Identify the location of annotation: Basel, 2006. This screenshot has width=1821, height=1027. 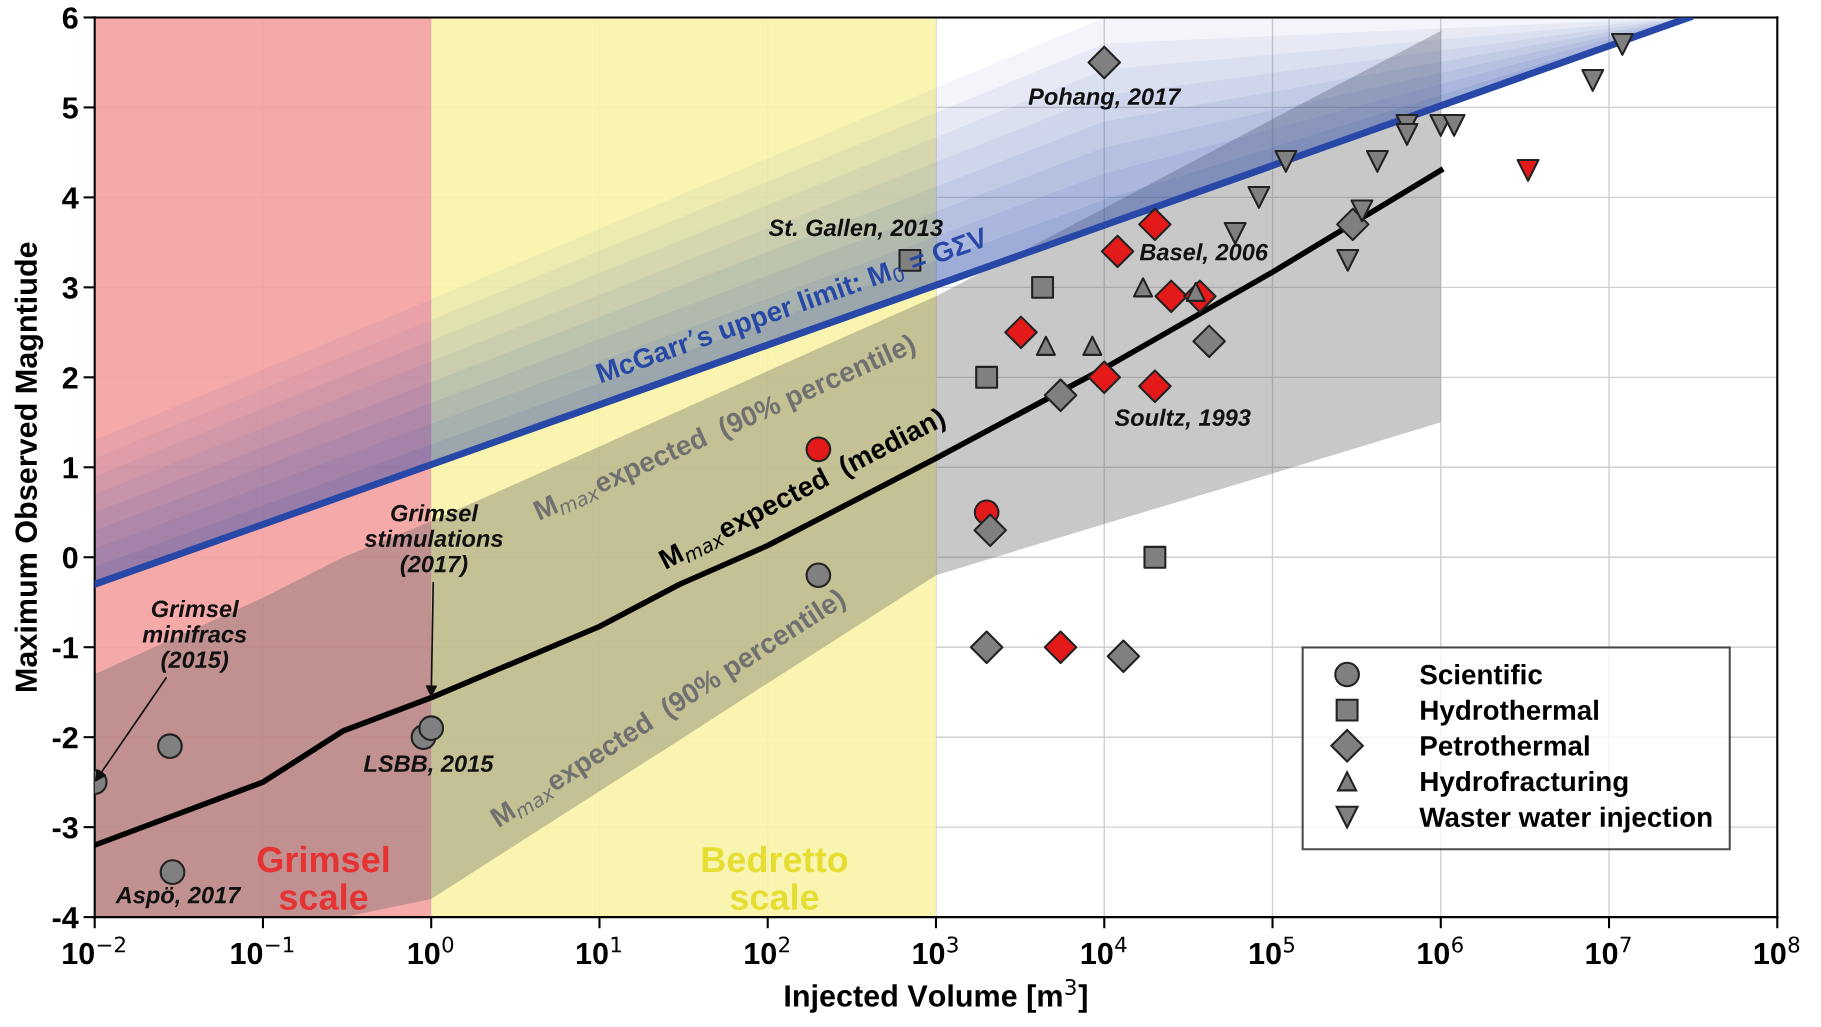
(1204, 253).